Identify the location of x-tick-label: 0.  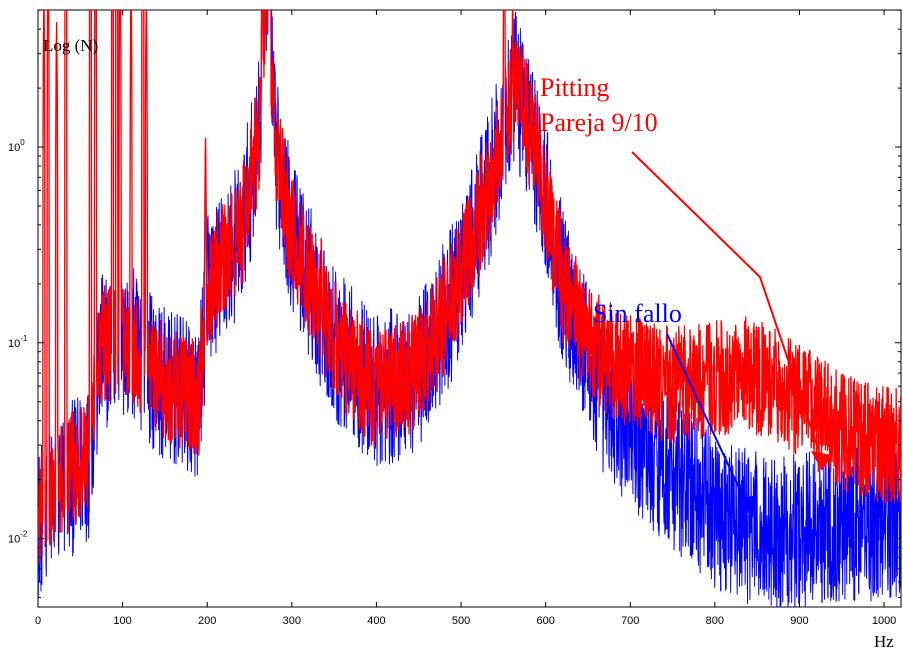
(38, 621).